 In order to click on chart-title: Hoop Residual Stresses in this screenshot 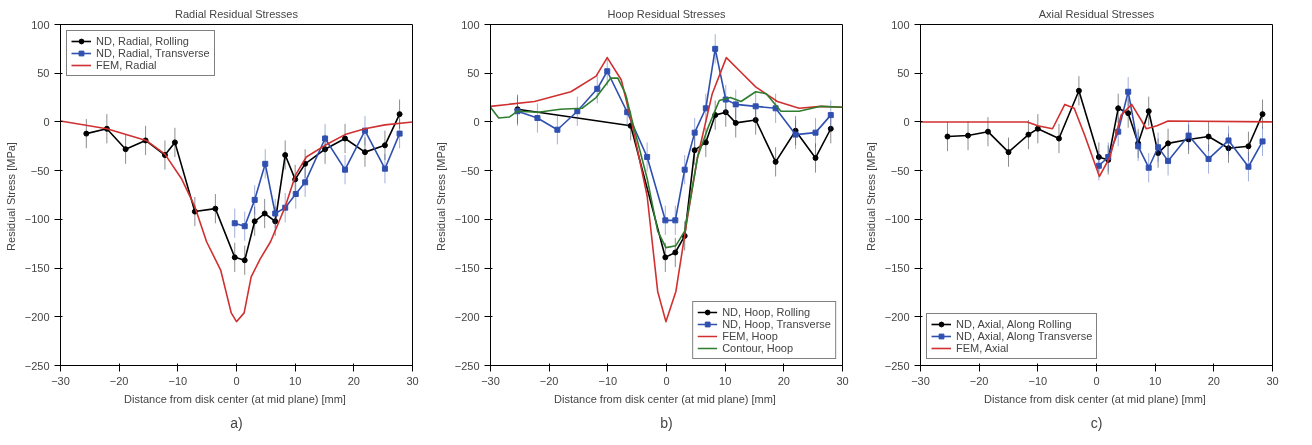, I will do `click(666, 13)`.